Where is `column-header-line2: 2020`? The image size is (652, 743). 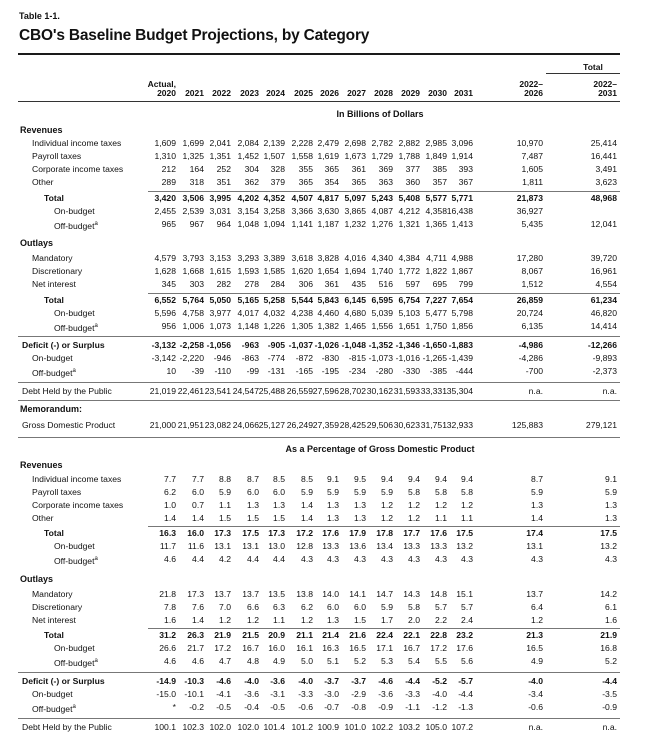 column-header-line2: 2020 is located at coordinates (166, 93).